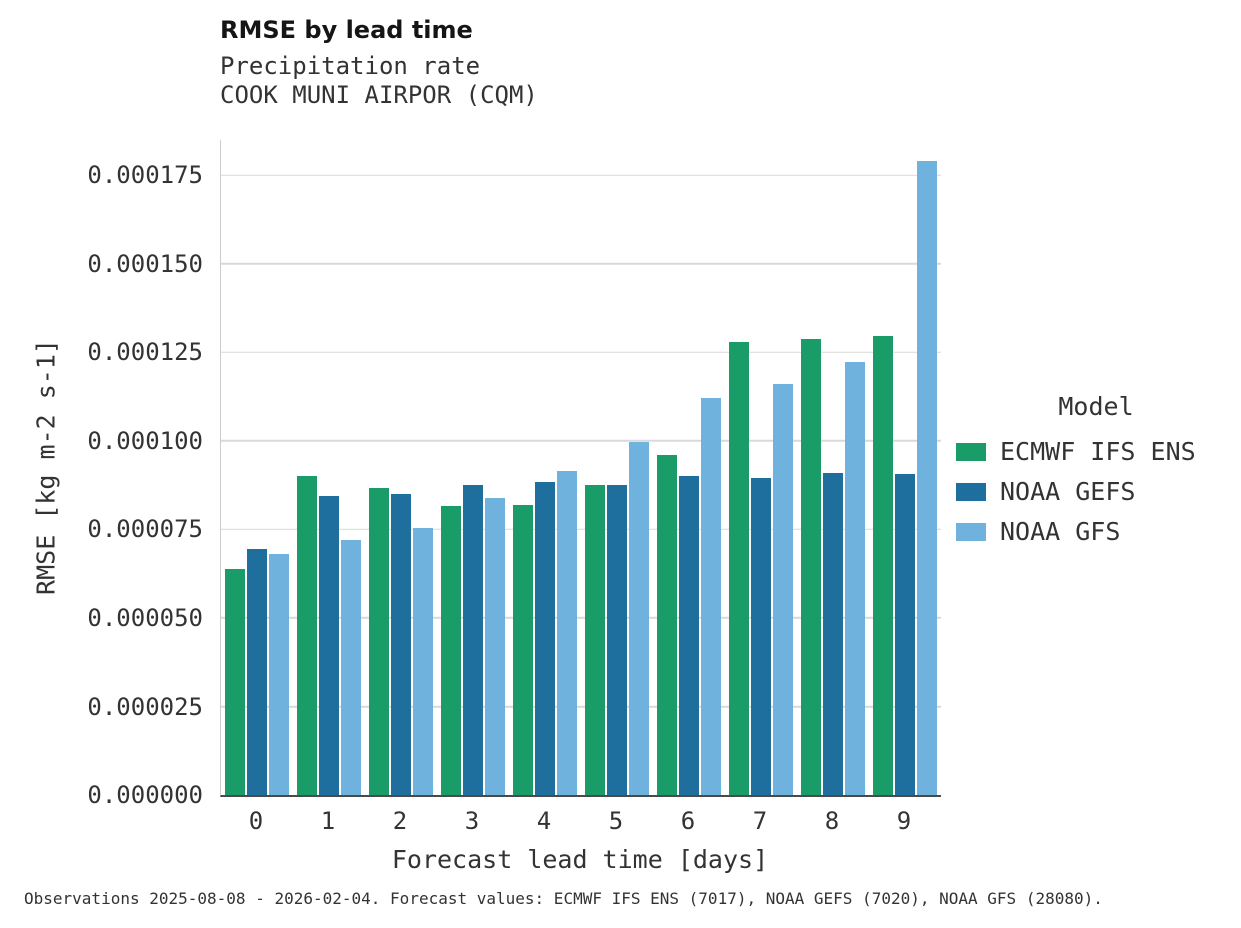 The width and height of the screenshot is (1241, 928). I want to click on x-axis-ticks: 0 1 2 3 4 5 6 7 8 9, so click(580, 820).